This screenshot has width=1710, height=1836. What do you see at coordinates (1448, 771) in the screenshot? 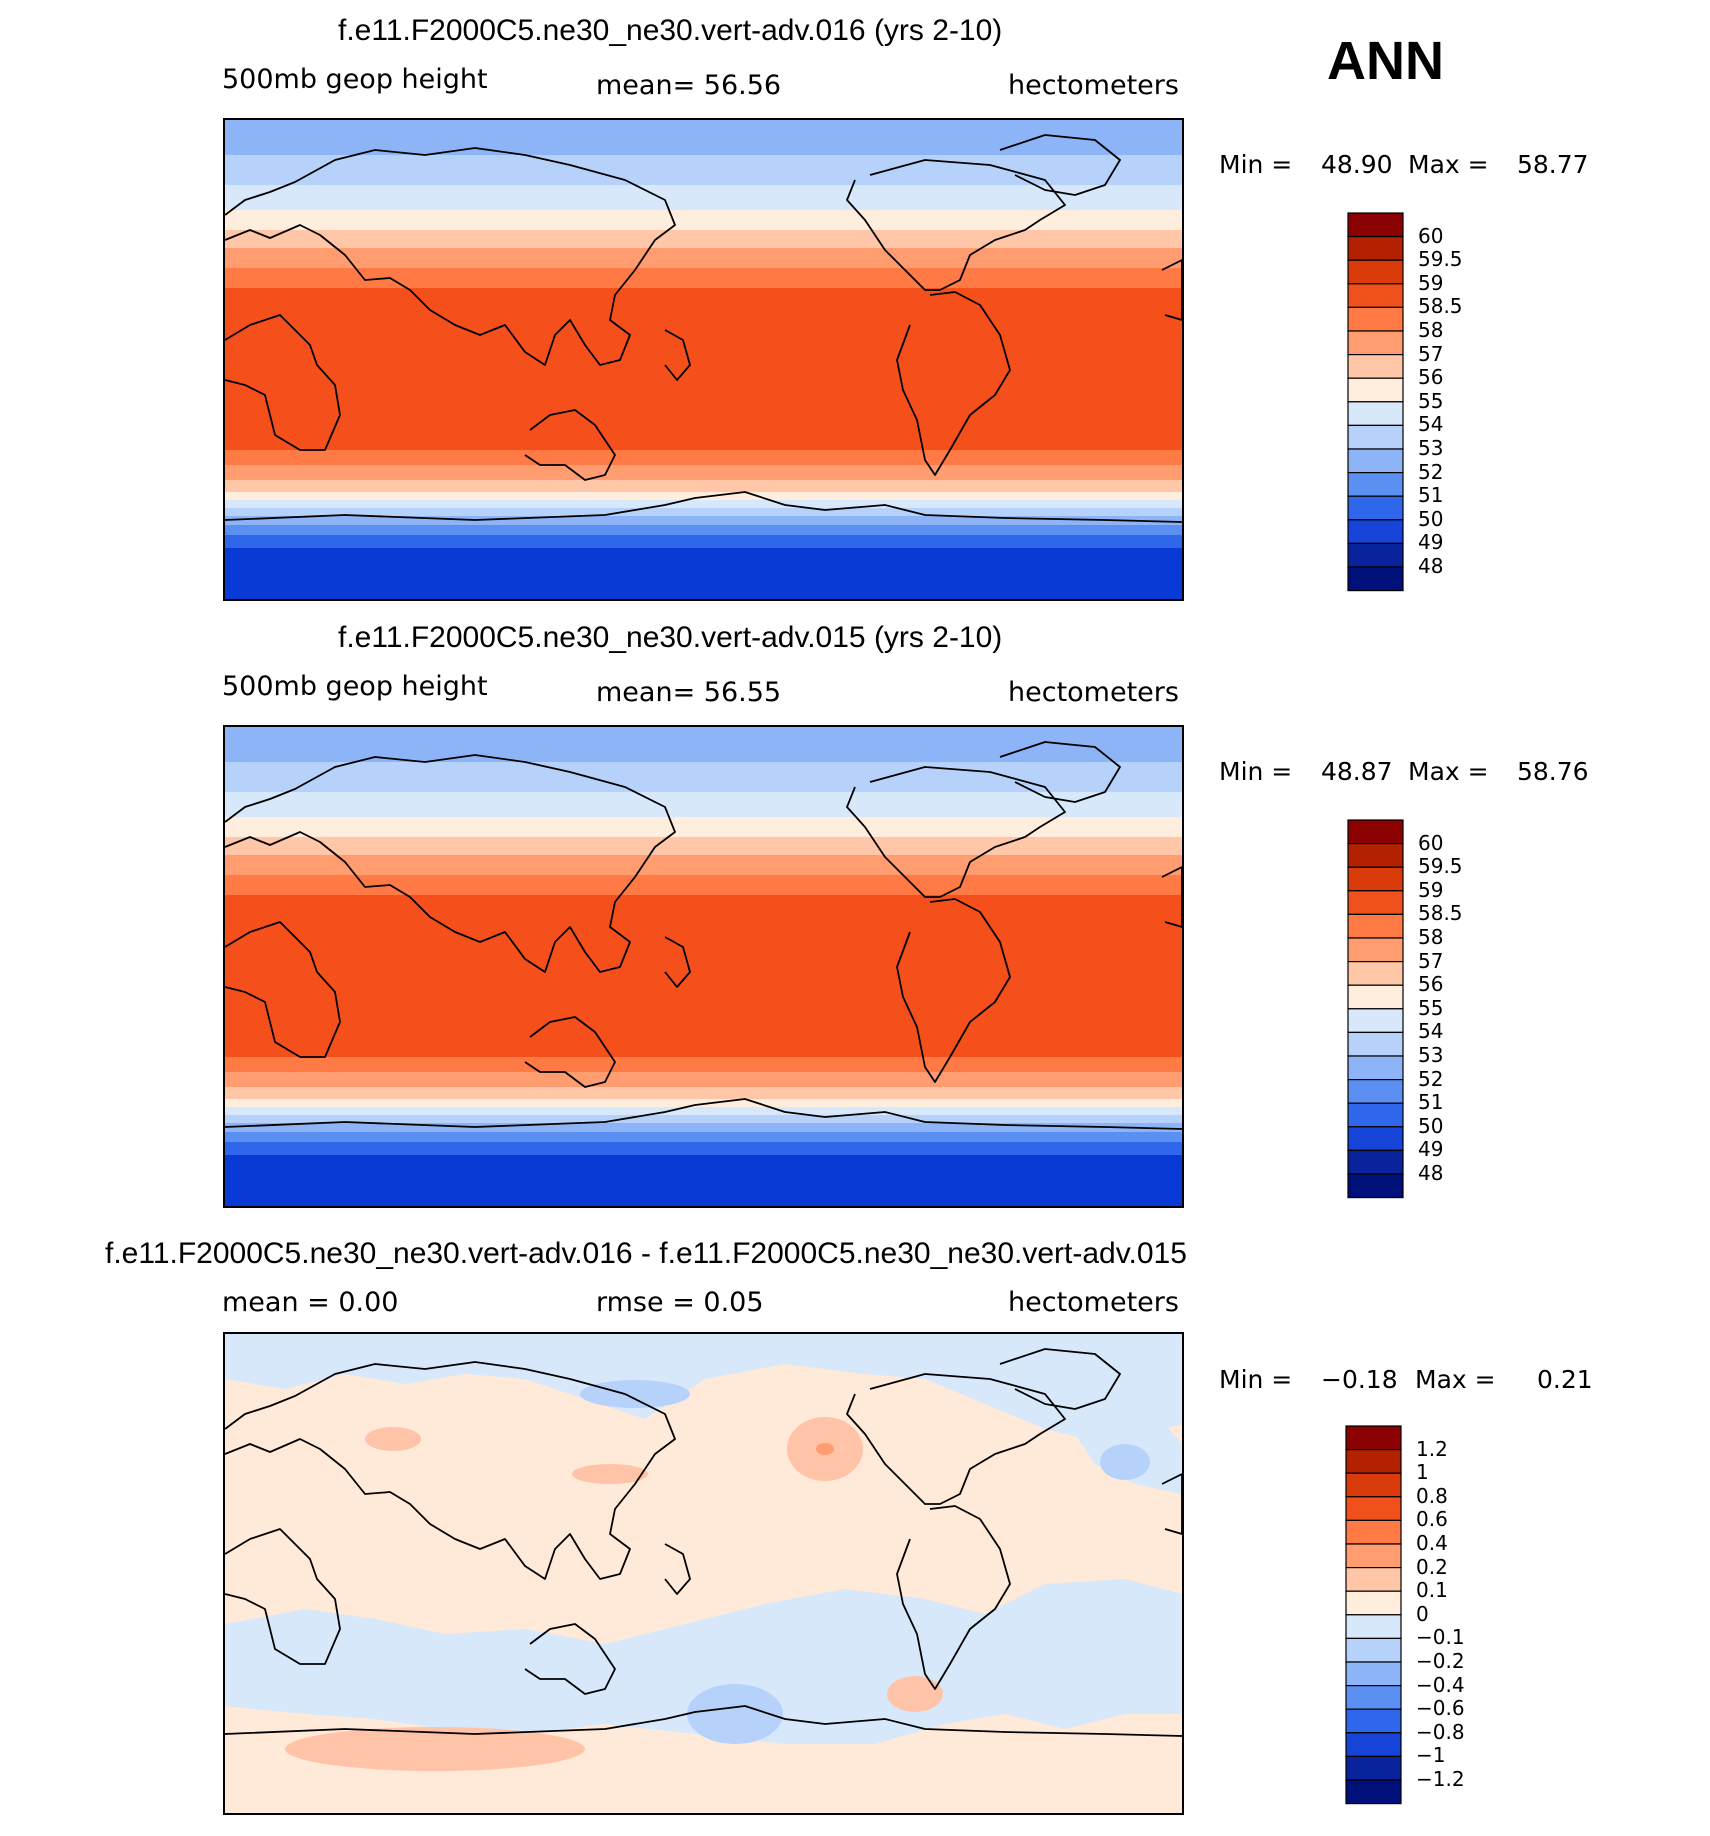
I see `panel-2-max-label: Max =` at bounding box center [1448, 771].